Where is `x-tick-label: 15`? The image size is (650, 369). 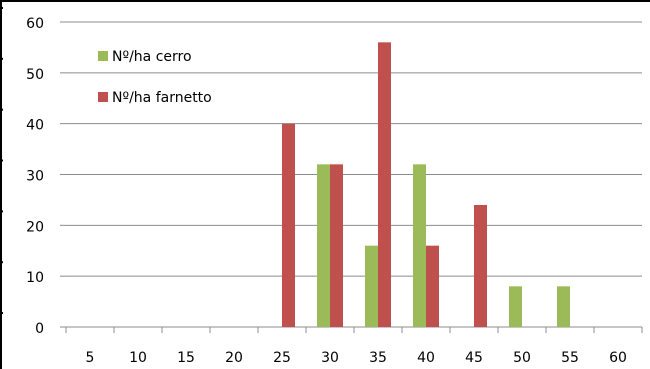 x-tick-label: 15 is located at coordinates (186, 358).